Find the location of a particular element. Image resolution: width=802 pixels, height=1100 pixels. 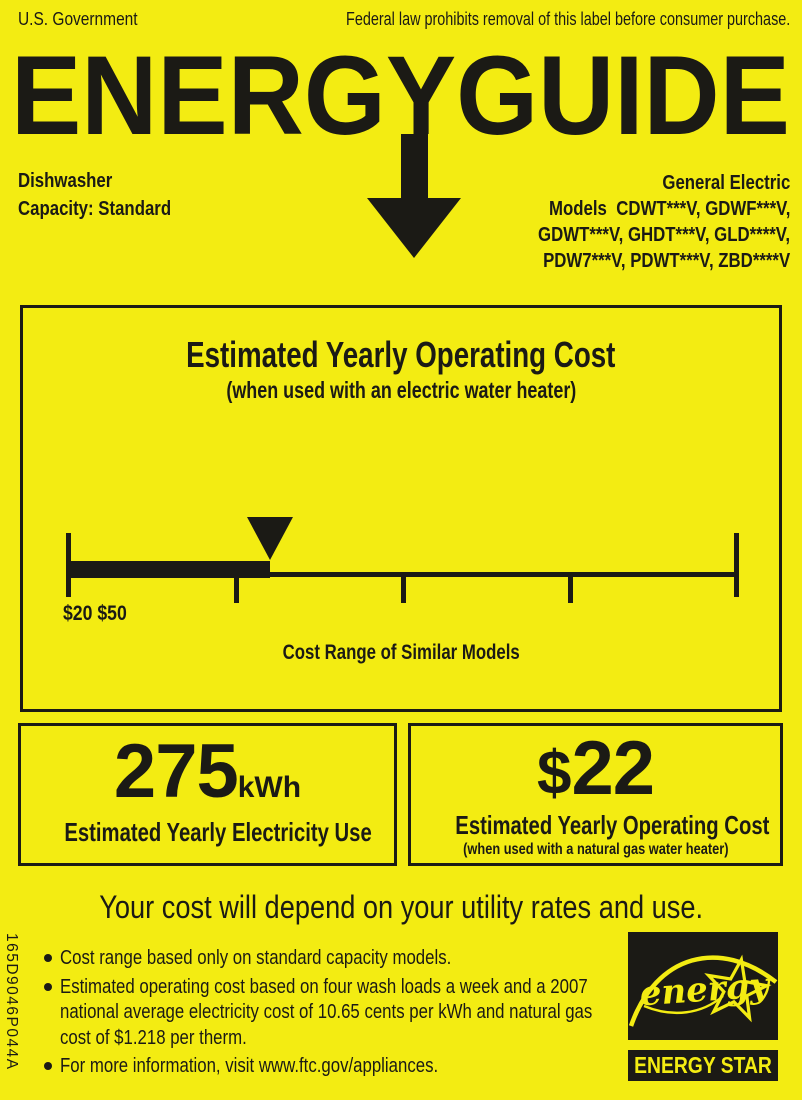

energyguide-logo-text: ENERGYGUIDE is located at coordinates (400, 94).